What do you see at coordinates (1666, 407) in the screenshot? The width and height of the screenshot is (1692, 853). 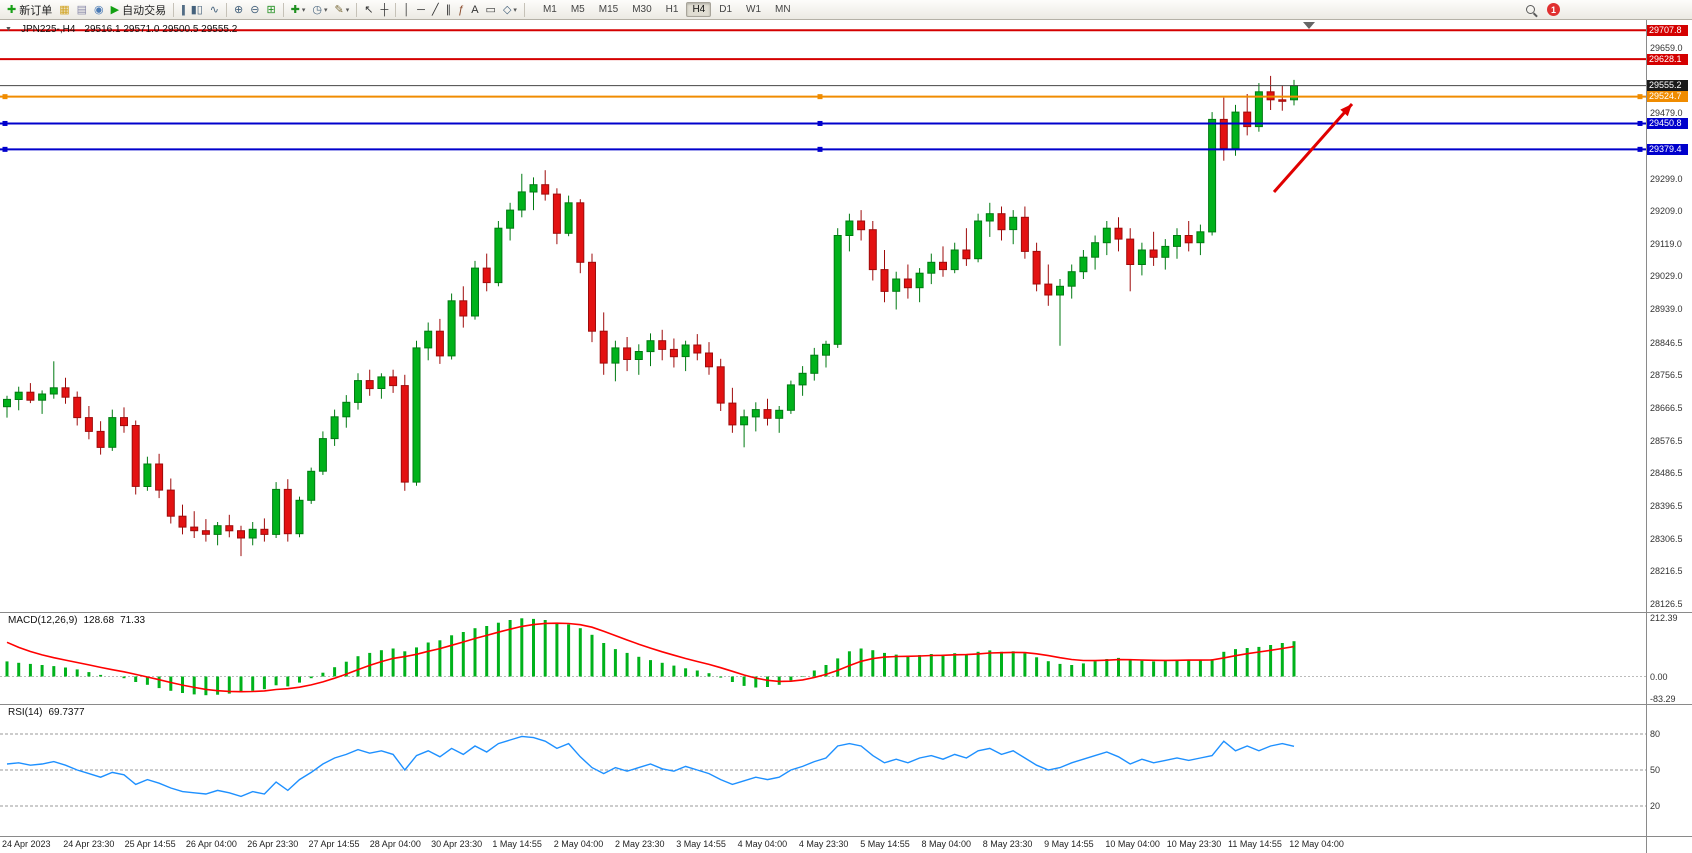 I see `price-axis-tick: 28666.5` at bounding box center [1666, 407].